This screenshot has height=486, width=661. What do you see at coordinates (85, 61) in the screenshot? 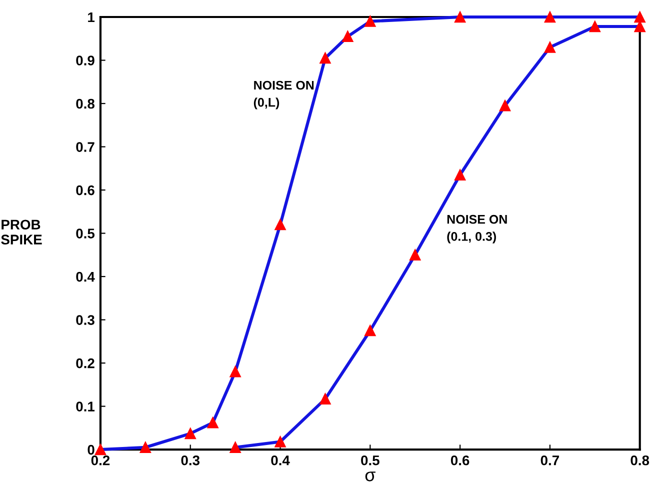
I see `y-tick-label: 0.9` at bounding box center [85, 61].